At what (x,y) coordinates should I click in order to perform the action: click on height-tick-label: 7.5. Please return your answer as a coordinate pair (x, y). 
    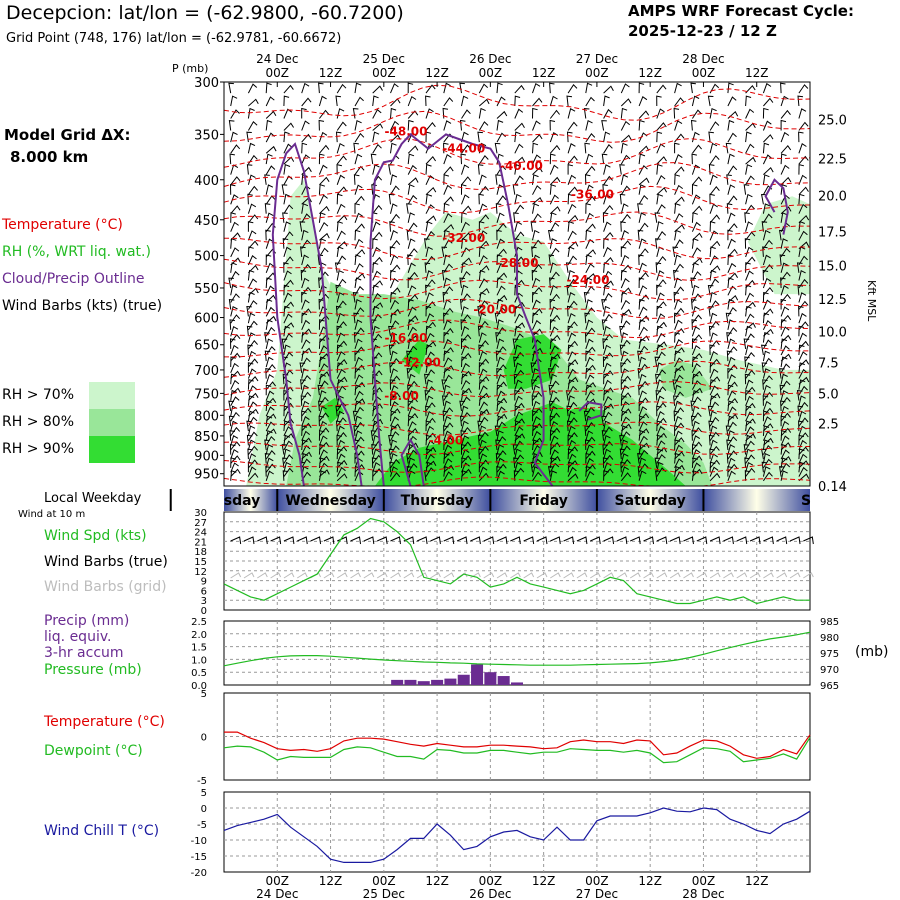
    Looking at the image, I should click on (828, 364).